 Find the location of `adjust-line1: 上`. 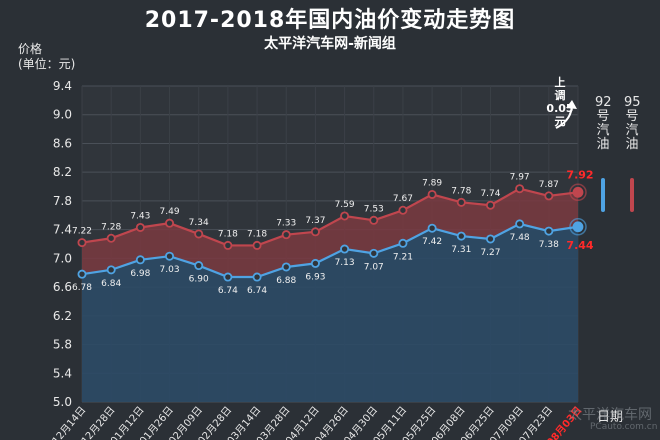

adjust-line1: 上 is located at coordinates (560, 82).